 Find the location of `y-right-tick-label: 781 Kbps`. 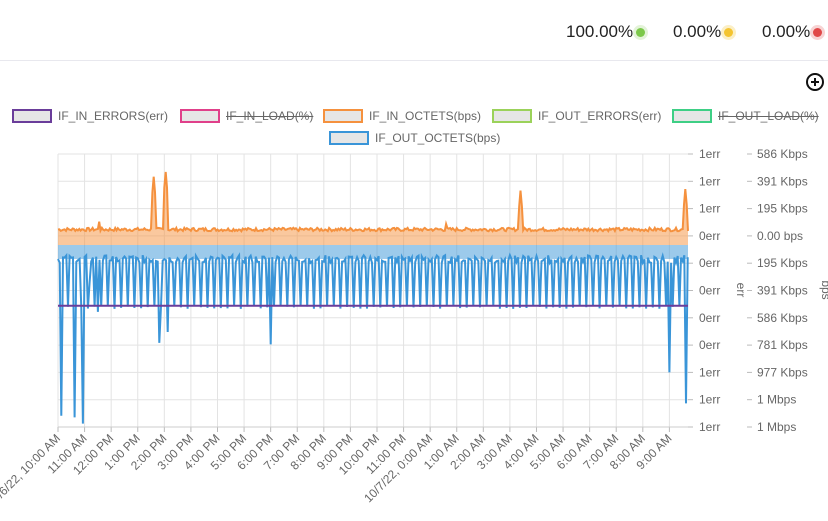

y-right-tick-label: 781 Kbps is located at coordinates (782, 345).